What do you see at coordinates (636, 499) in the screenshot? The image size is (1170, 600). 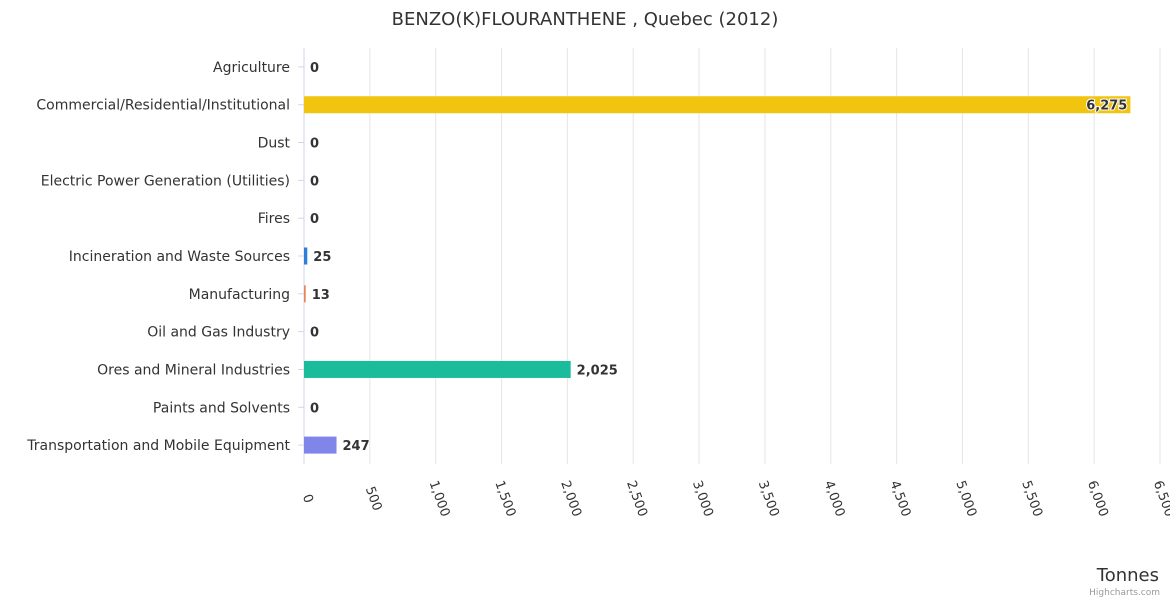 I see `tick-label: 2,500` at bounding box center [636, 499].